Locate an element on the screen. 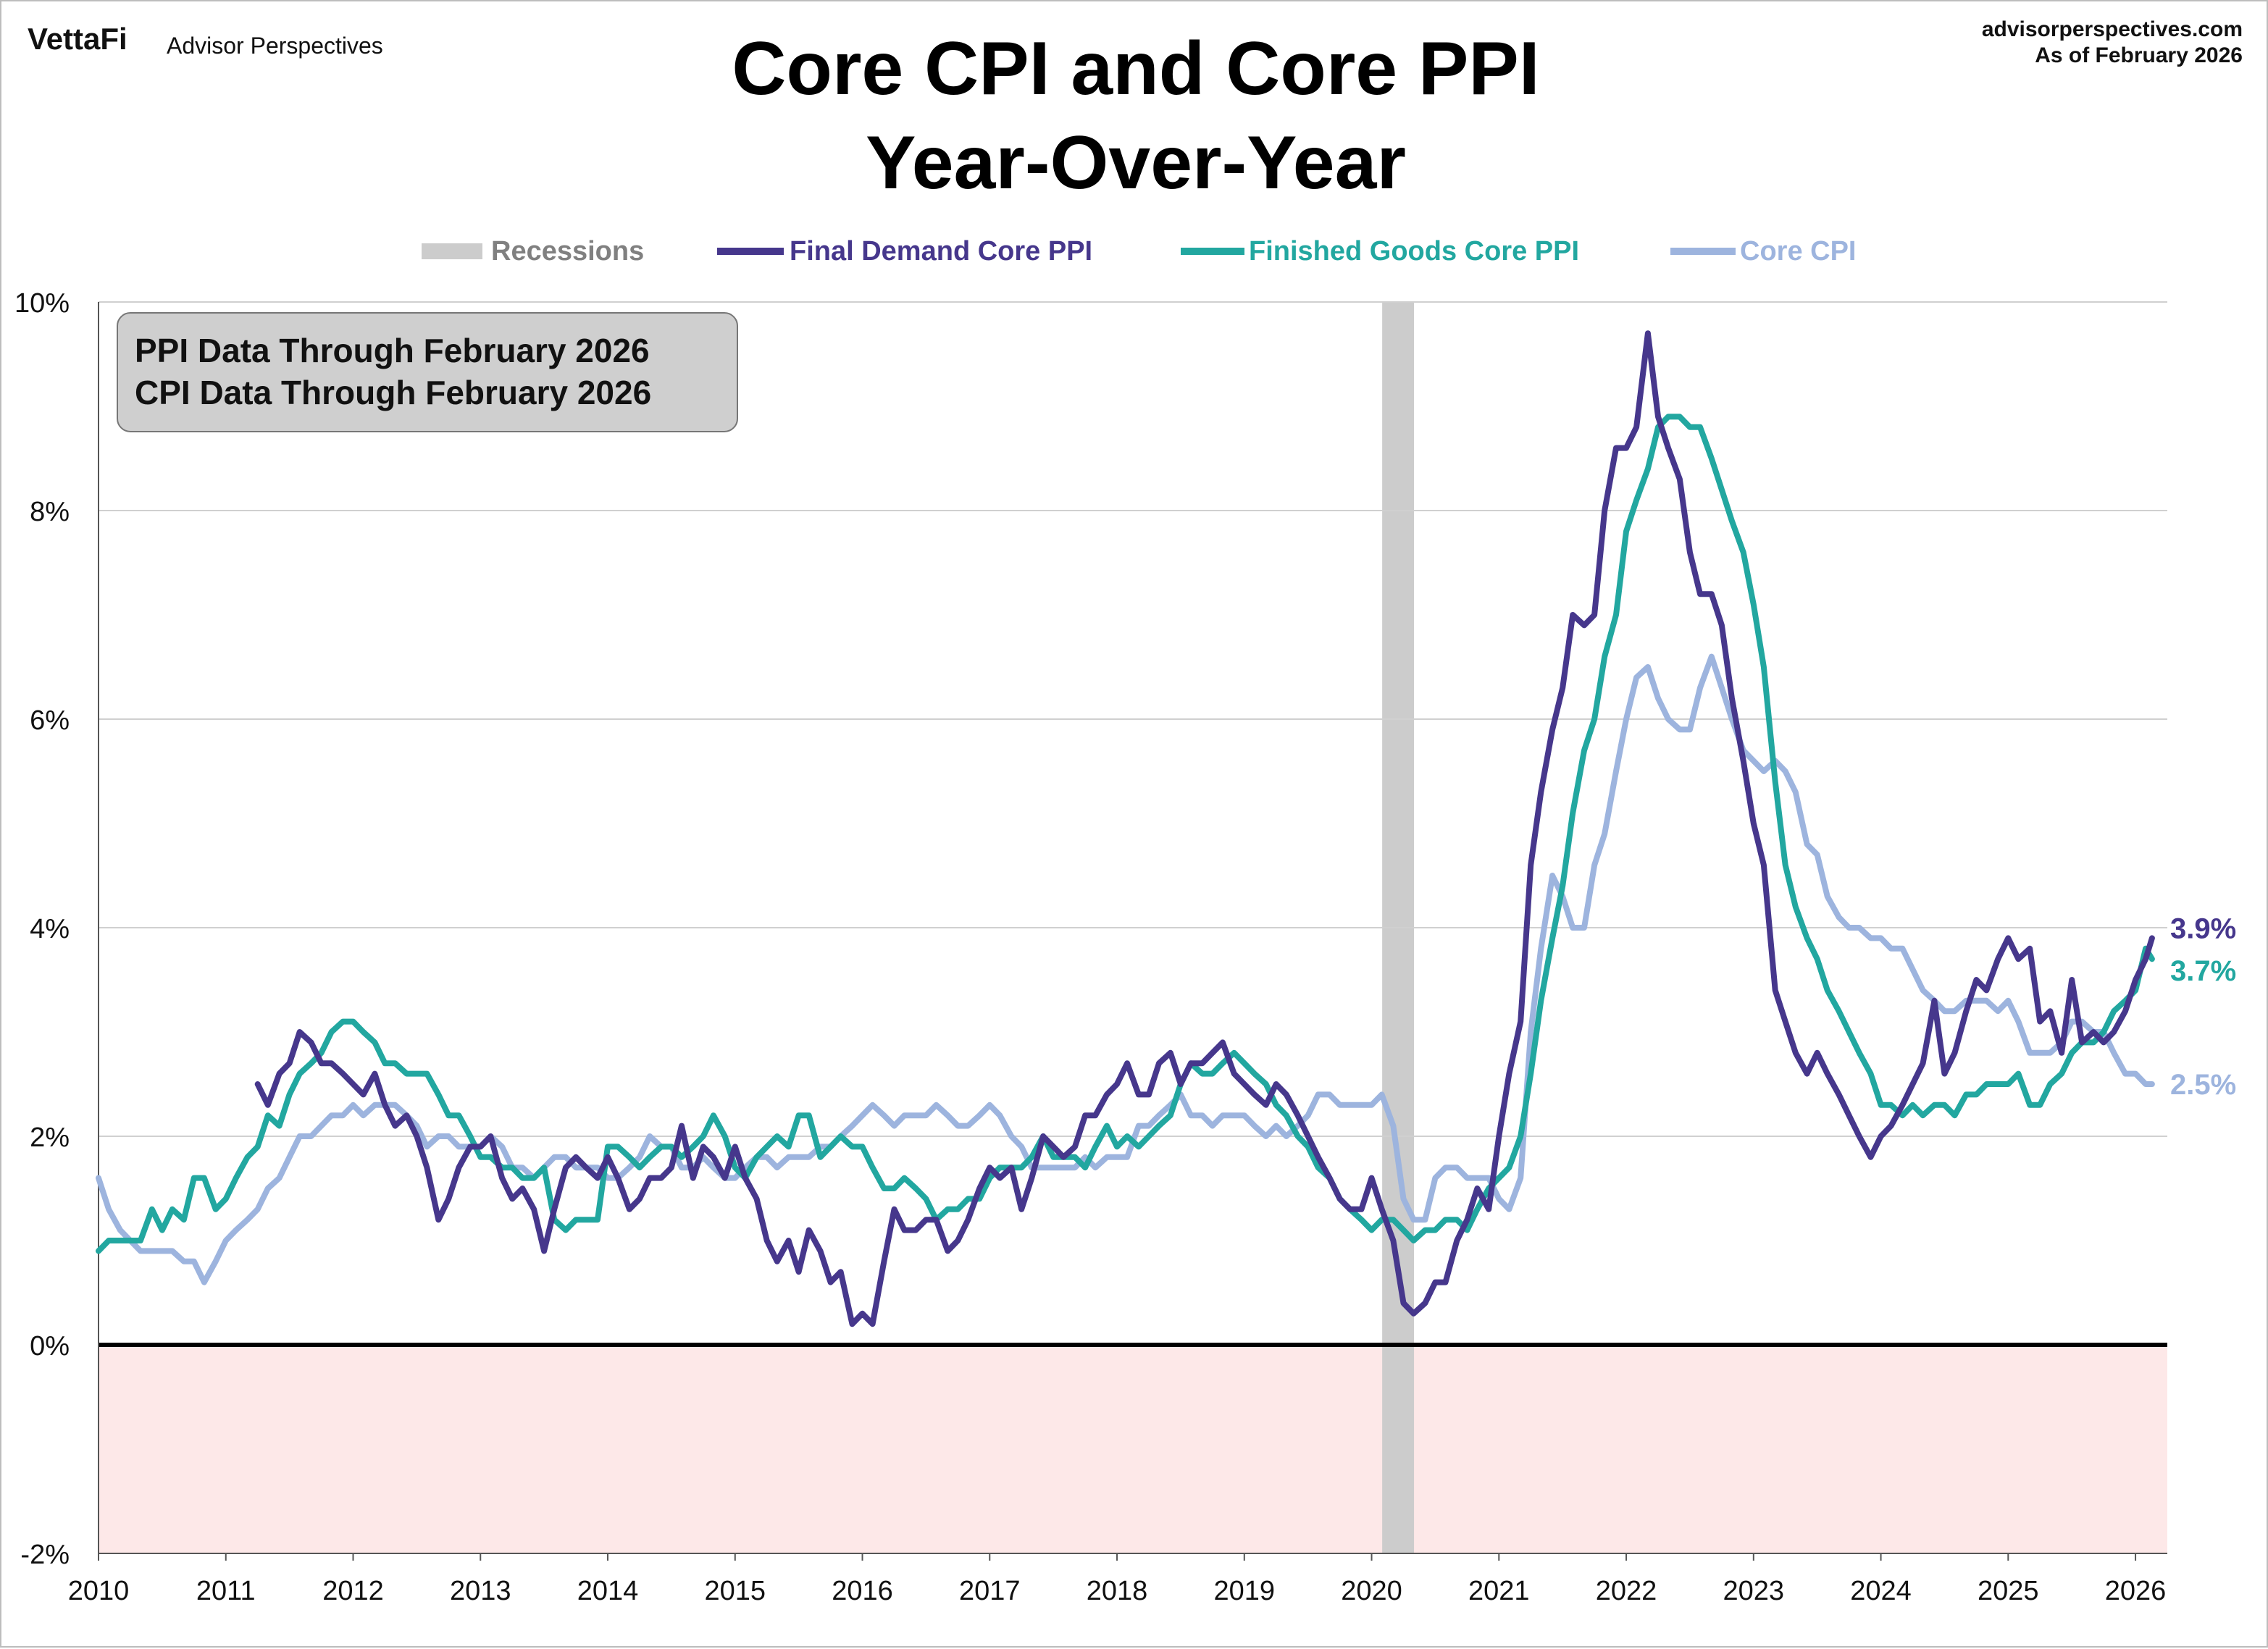  end-label-finished-goods-core-ppi: 3.7% is located at coordinates (2203, 971).